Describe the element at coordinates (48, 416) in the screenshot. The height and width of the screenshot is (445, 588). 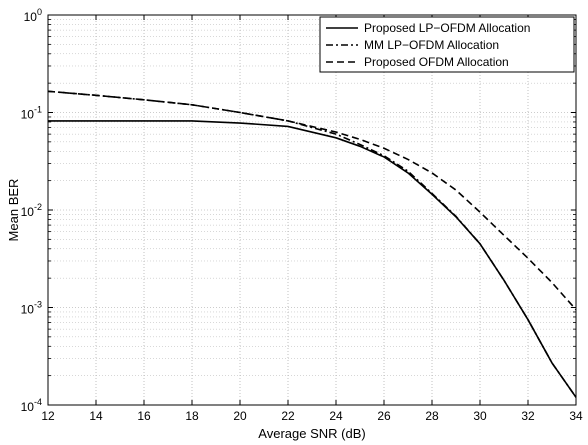
I see `x-tick-label: 12` at that location.